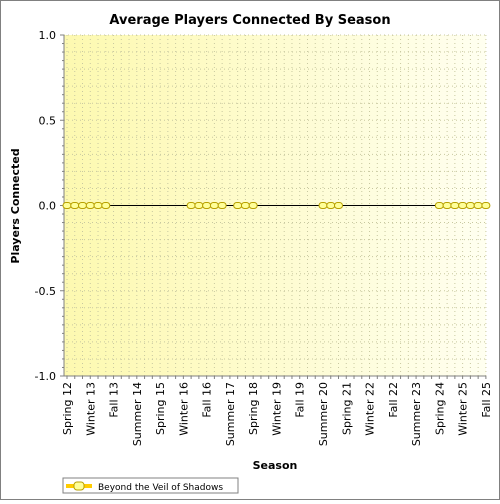 The width and height of the screenshot is (500, 504). Describe the element at coordinates (486, 400) in the screenshot. I see `x-tick-label: Fall 25` at that location.